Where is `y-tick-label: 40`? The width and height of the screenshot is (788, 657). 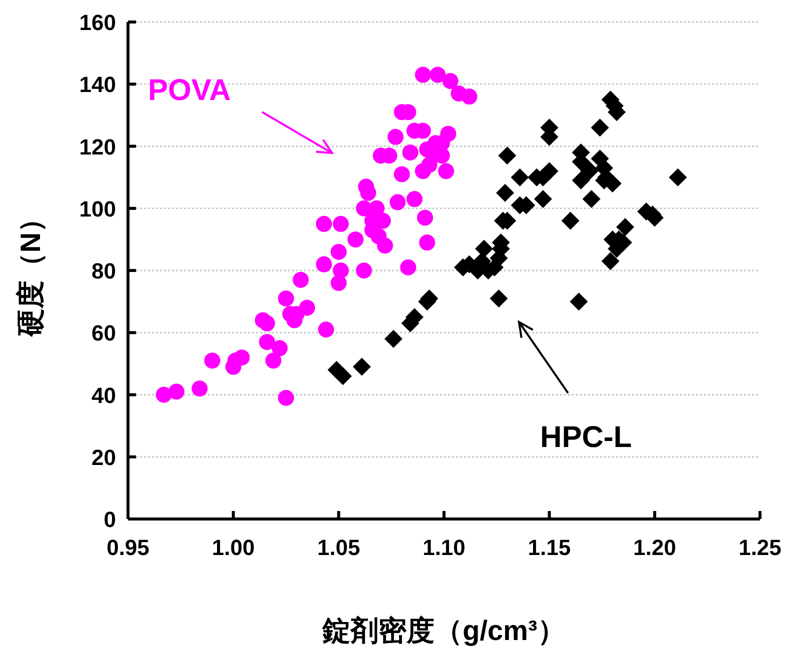
y-tick-label: 40 is located at coordinates (104, 395).